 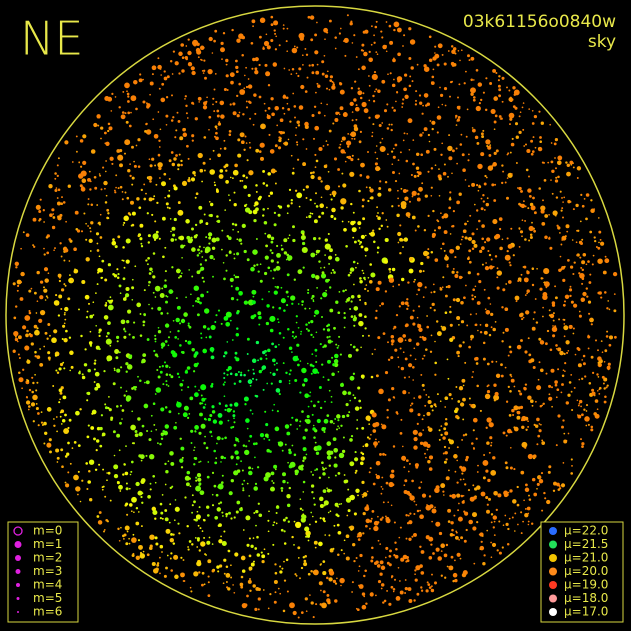 I want to click on magnitude-symbol, so click(x=18, y=544).